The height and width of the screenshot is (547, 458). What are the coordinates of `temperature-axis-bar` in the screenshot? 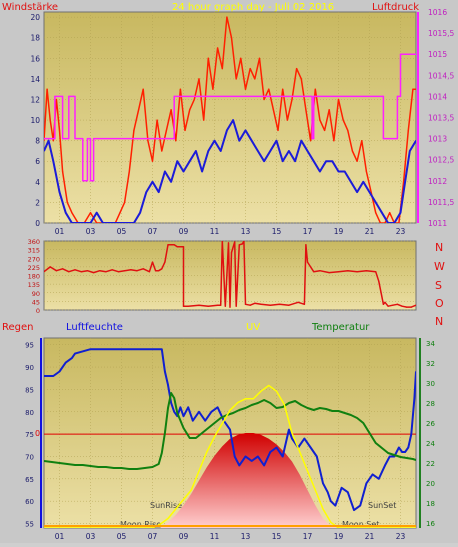 It's located at (420, 433).